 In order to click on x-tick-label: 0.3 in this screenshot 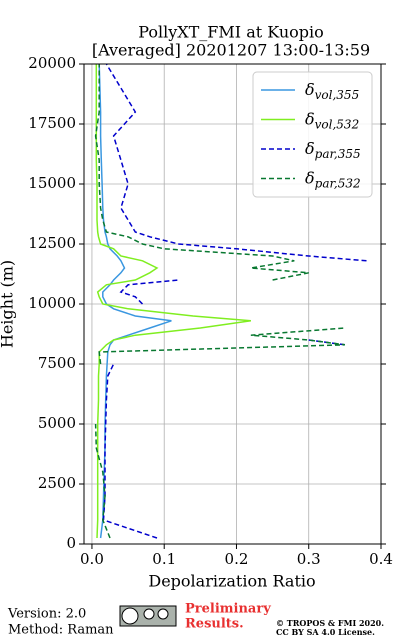, I will do `click(309, 559)`.